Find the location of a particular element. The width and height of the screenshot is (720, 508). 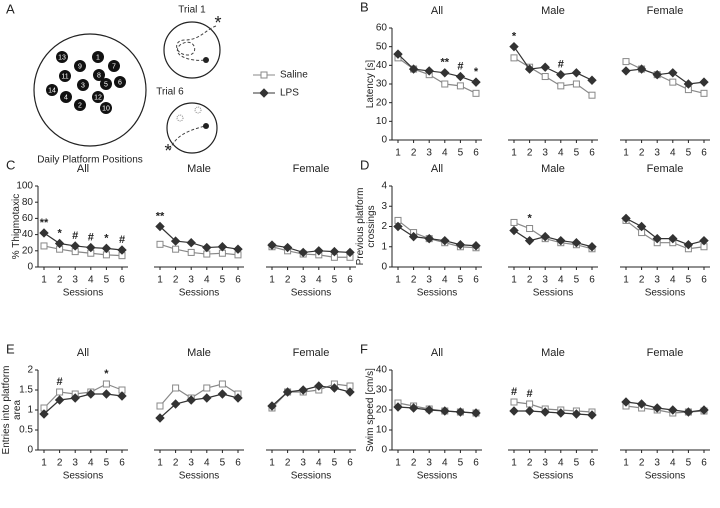

panel-letter: A is located at coordinates (10, 8).